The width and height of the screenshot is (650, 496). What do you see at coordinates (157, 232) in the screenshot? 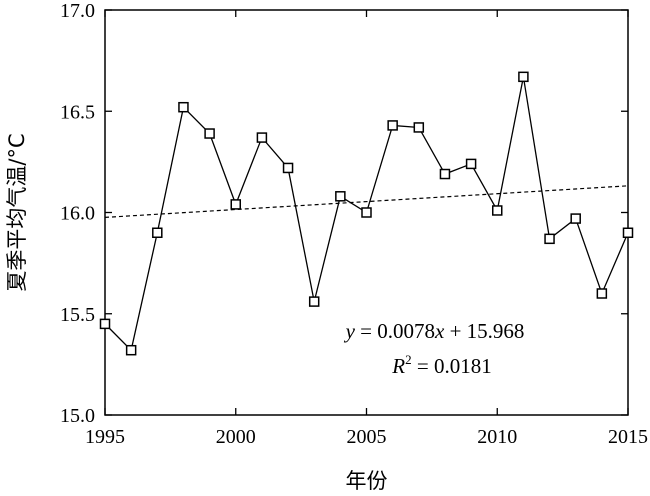
I see `data-point-1997` at bounding box center [157, 232].